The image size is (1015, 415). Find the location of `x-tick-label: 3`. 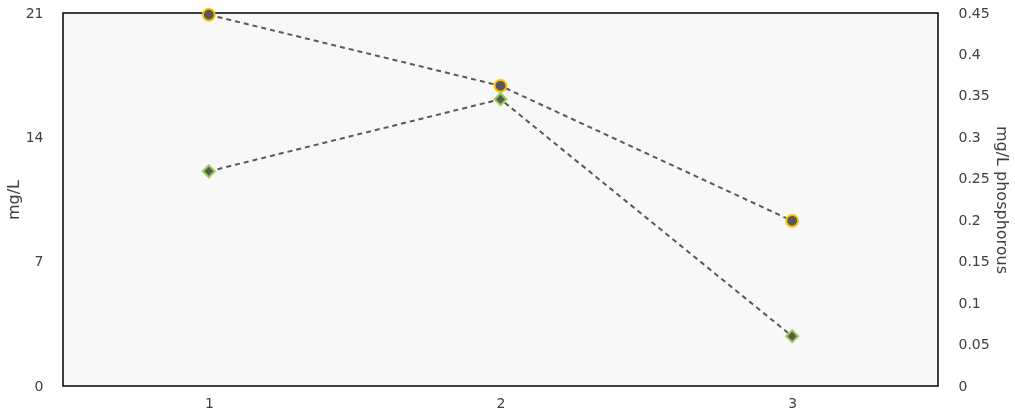

x-tick-label: 3 is located at coordinates (793, 402).